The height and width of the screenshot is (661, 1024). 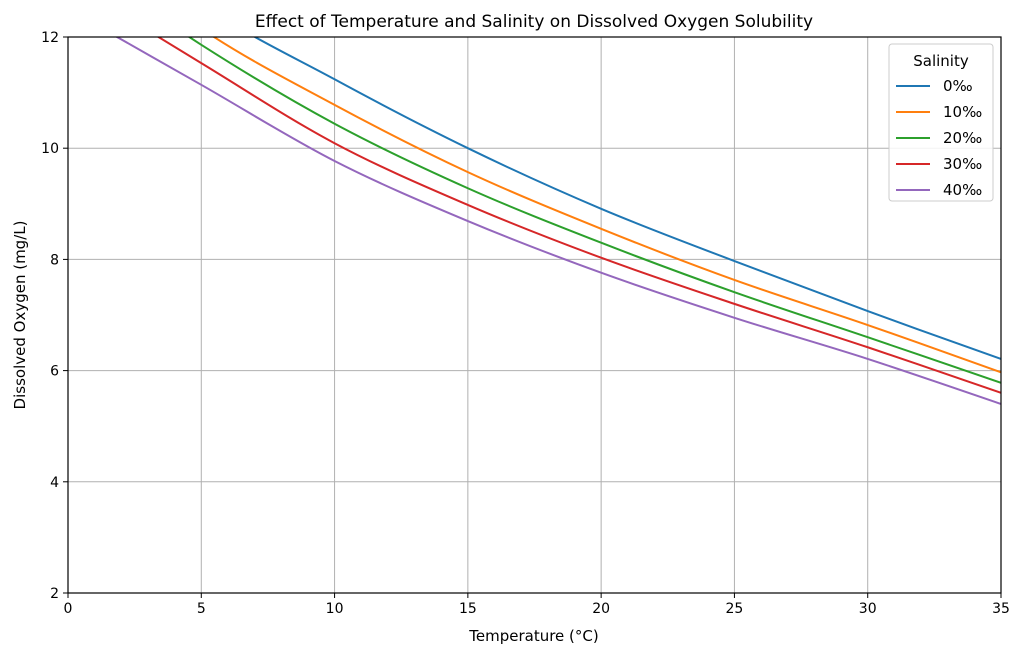 I want to click on legend-label: 40‰, so click(x=962, y=190).